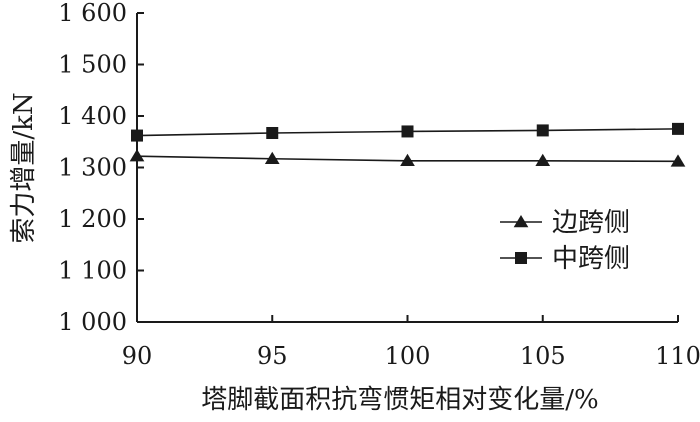  What do you see at coordinates (407, 144) in the screenshot?
I see `series-lines` at bounding box center [407, 144].